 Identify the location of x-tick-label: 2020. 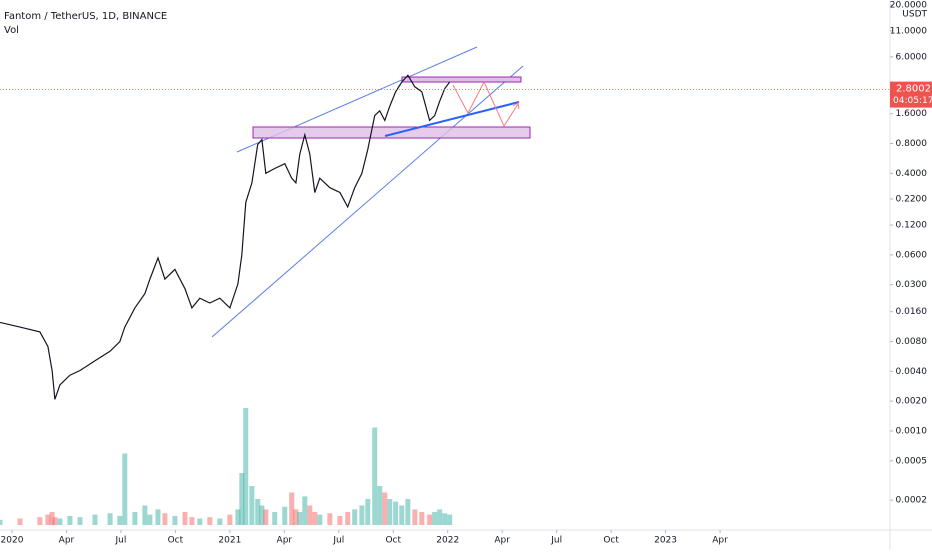
(12, 541).